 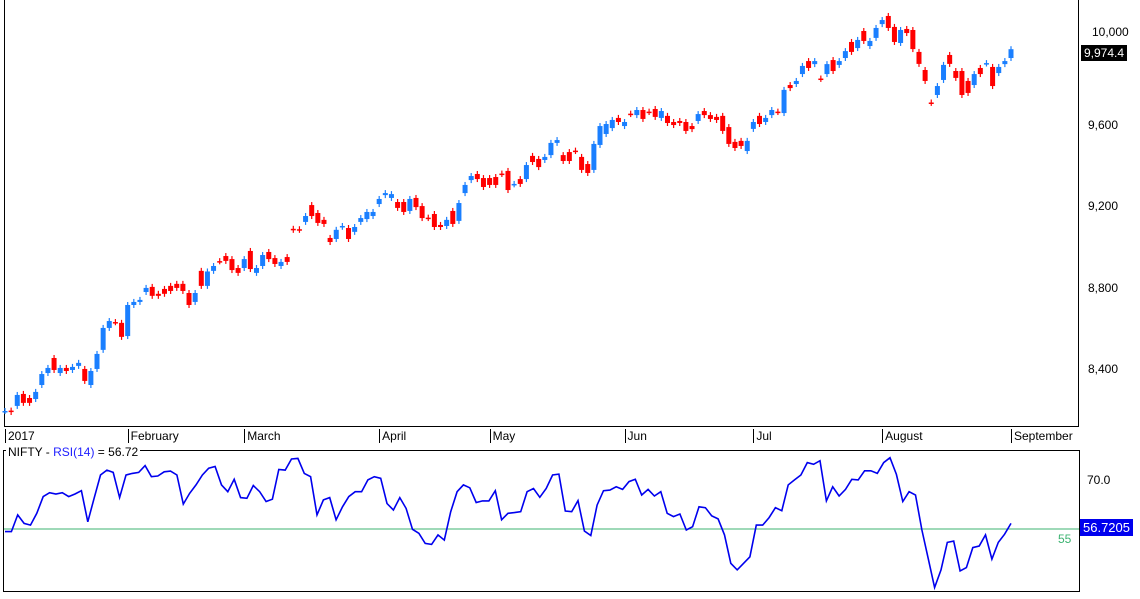 I want to click on price-tick-label: 9,600, so click(x=1103, y=125).